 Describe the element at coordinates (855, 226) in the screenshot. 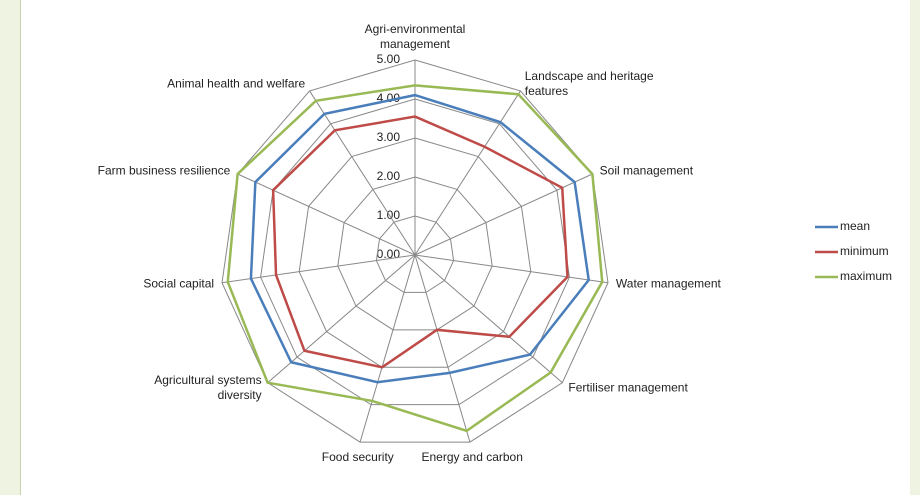

I see `legend-label: mean` at that location.